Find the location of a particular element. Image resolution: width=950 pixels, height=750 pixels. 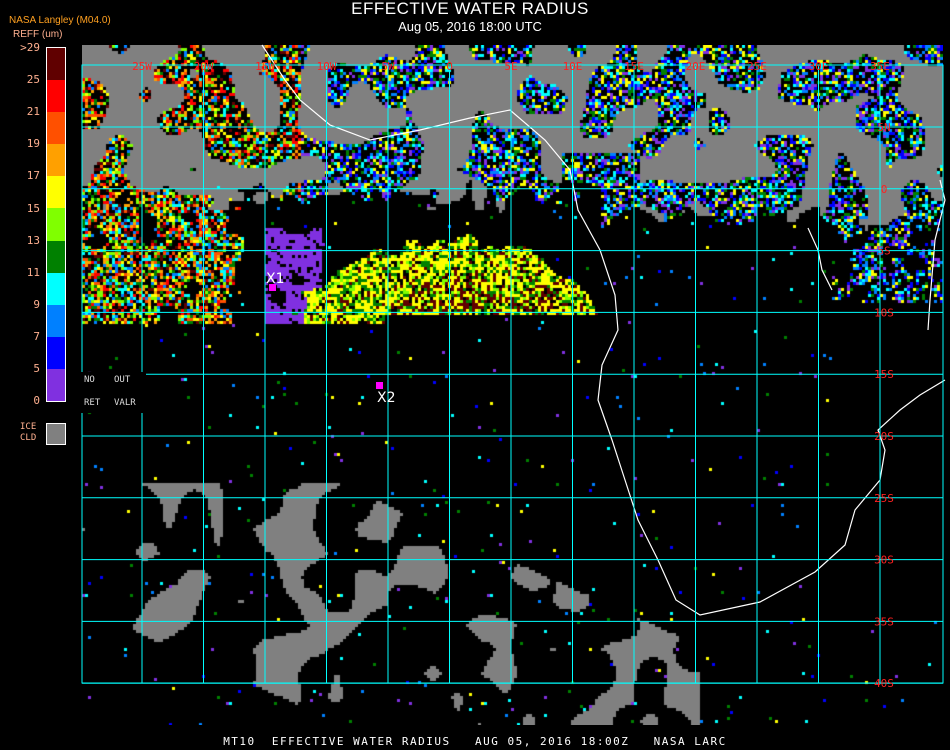

no-retrieval-legend: NO OUT RET VALR is located at coordinates (113, 392).